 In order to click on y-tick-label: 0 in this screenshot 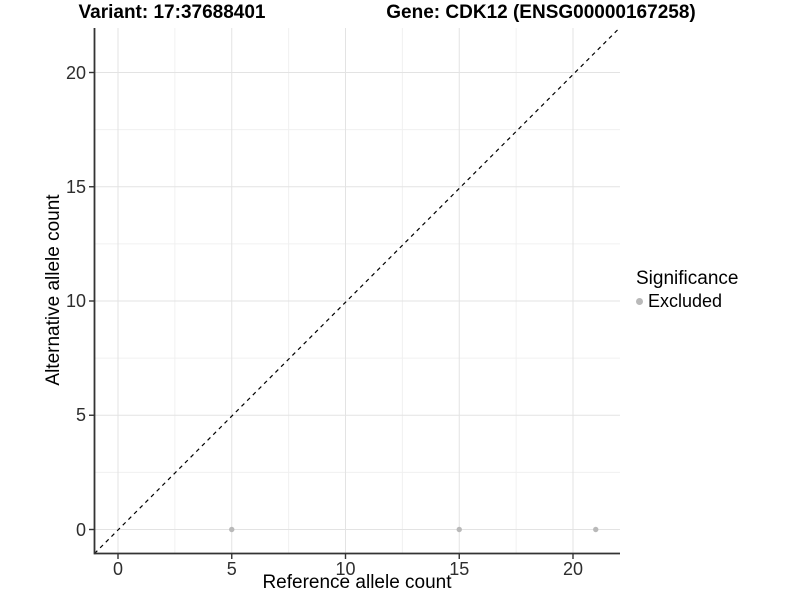, I will do `click(80, 529)`.